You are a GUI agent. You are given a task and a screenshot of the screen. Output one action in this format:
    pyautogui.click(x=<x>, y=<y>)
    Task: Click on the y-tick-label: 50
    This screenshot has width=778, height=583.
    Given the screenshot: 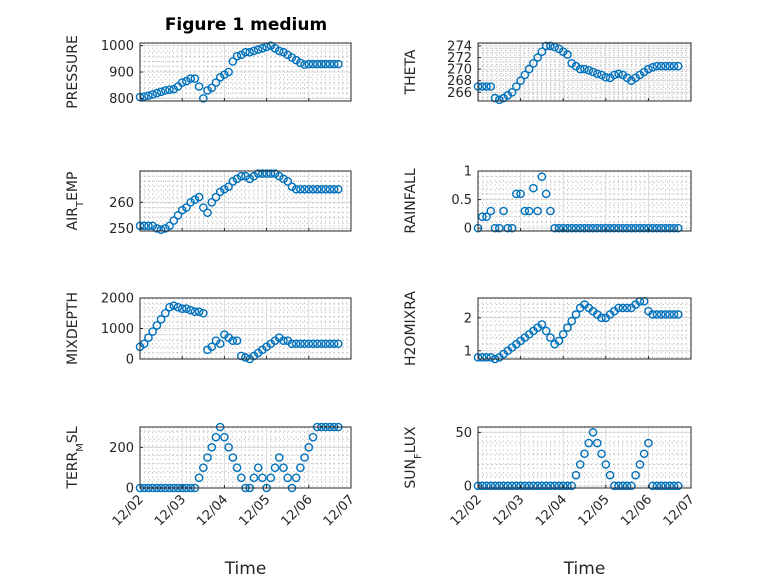 What is the action you would take?
    pyautogui.click(x=463, y=433)
    